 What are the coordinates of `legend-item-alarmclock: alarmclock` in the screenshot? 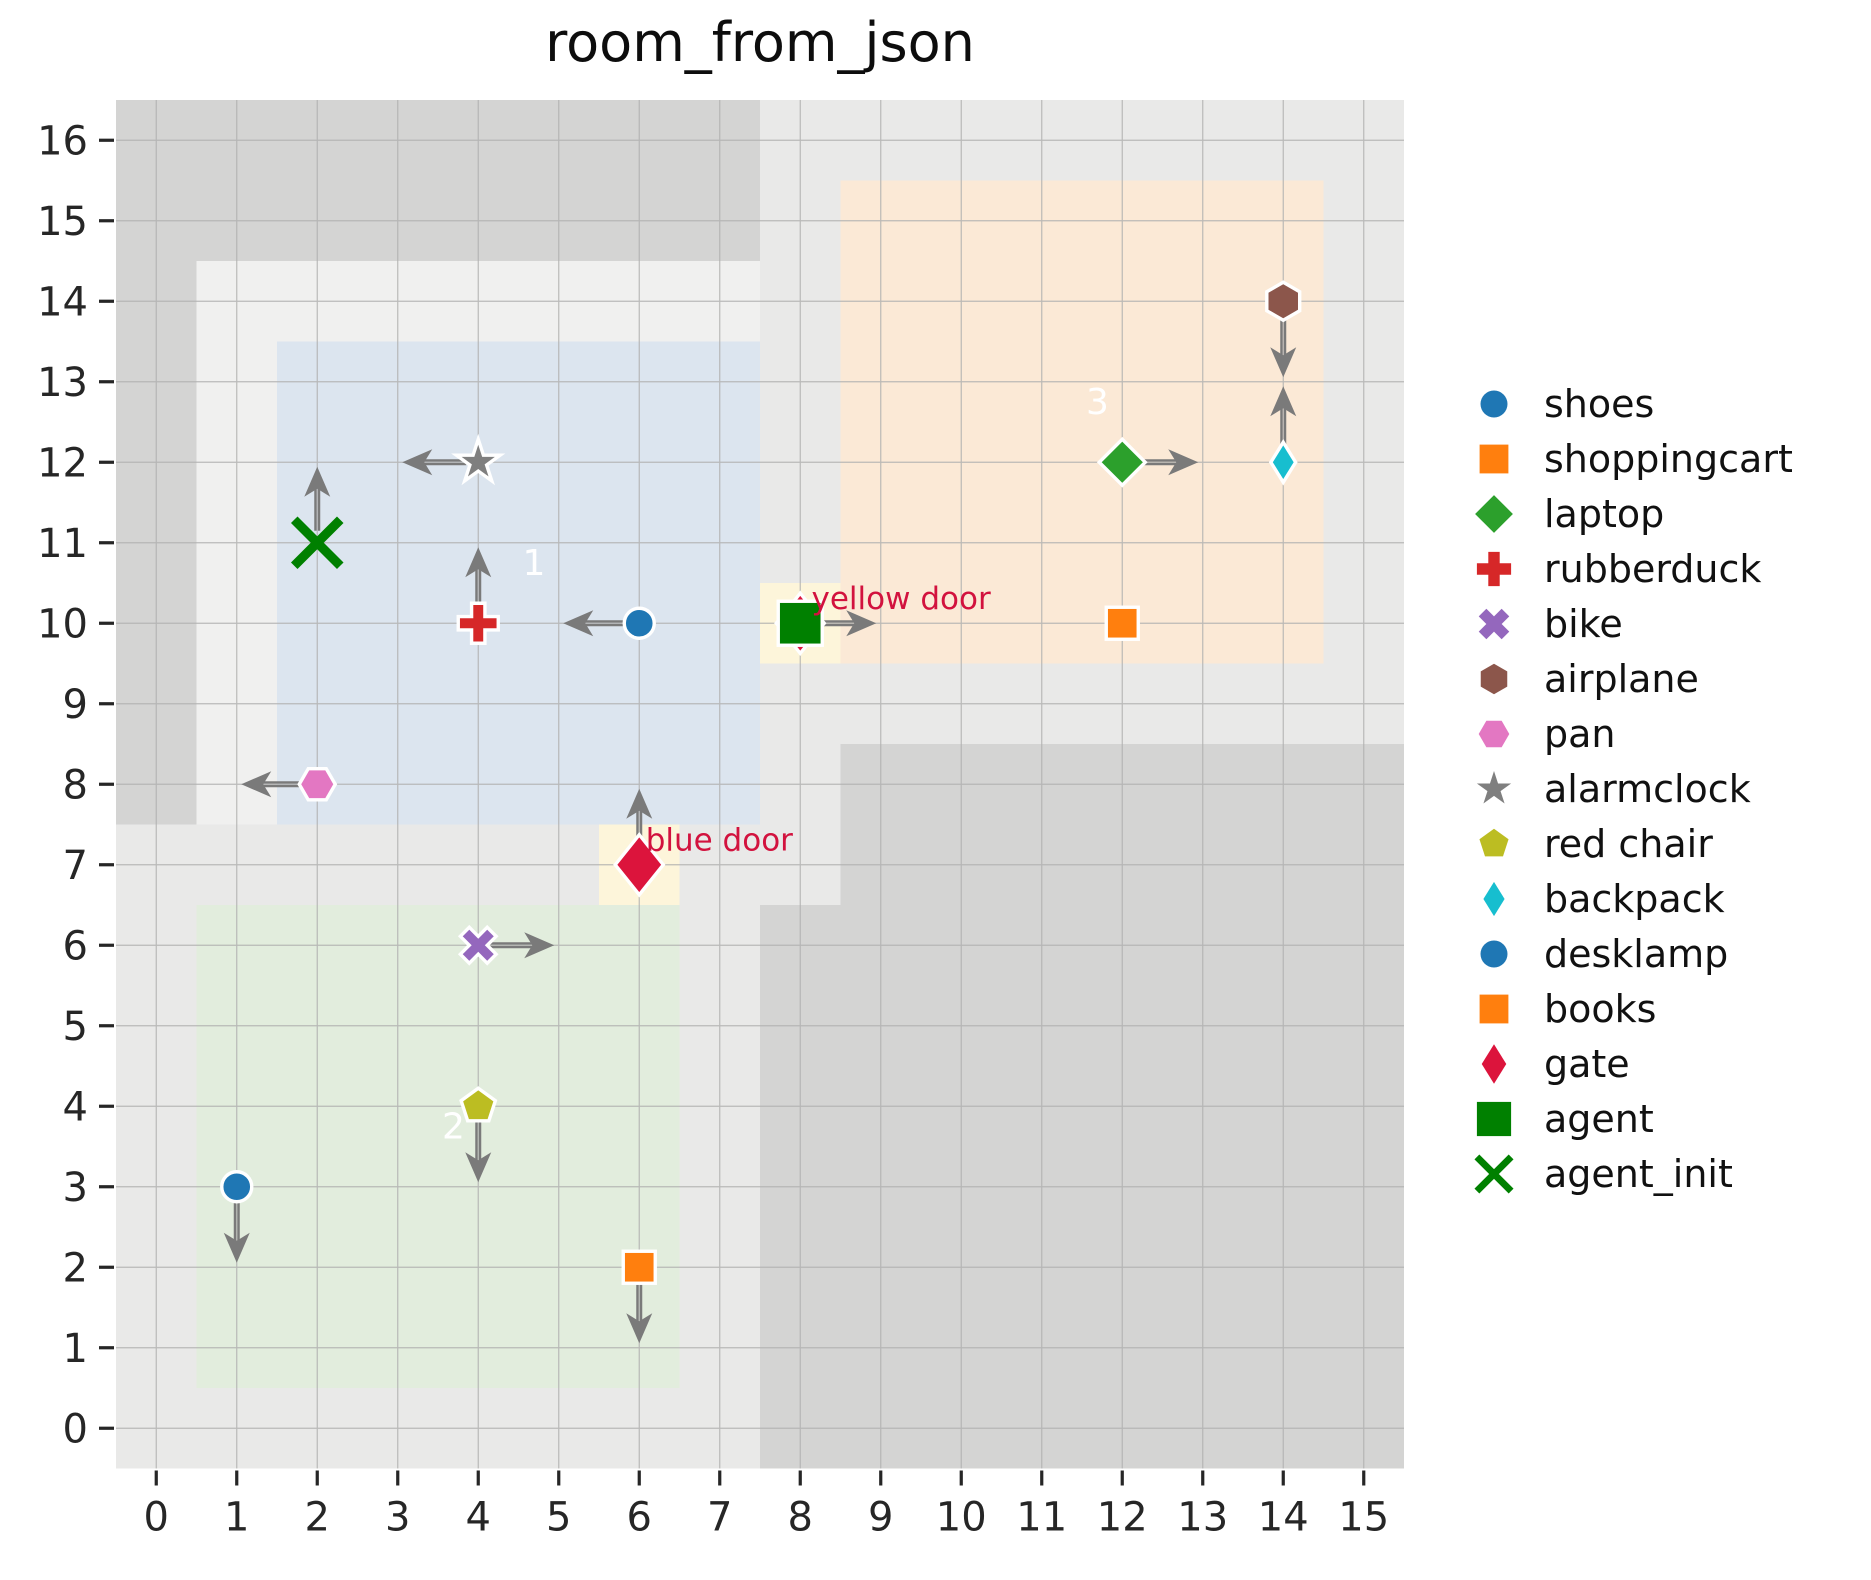 It's located at (1629, 788).